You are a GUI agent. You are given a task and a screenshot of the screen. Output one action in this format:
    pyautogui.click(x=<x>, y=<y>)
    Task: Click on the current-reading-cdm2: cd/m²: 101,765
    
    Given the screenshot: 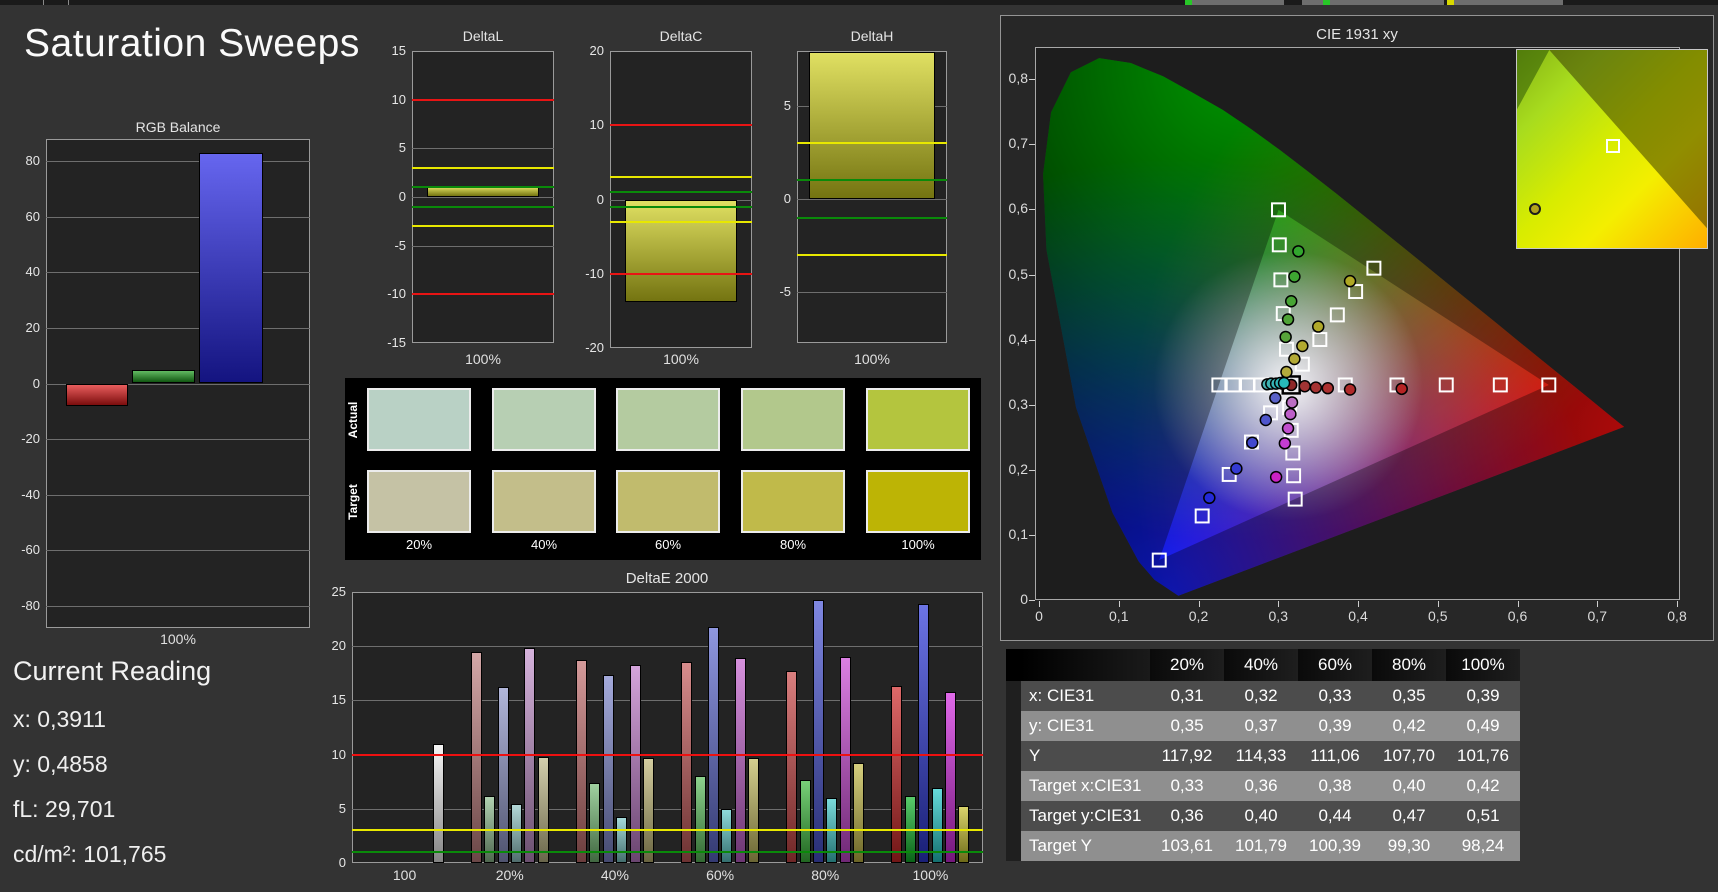 What is the action you would take?
    pyautogui.click(x=90, y=854)
    